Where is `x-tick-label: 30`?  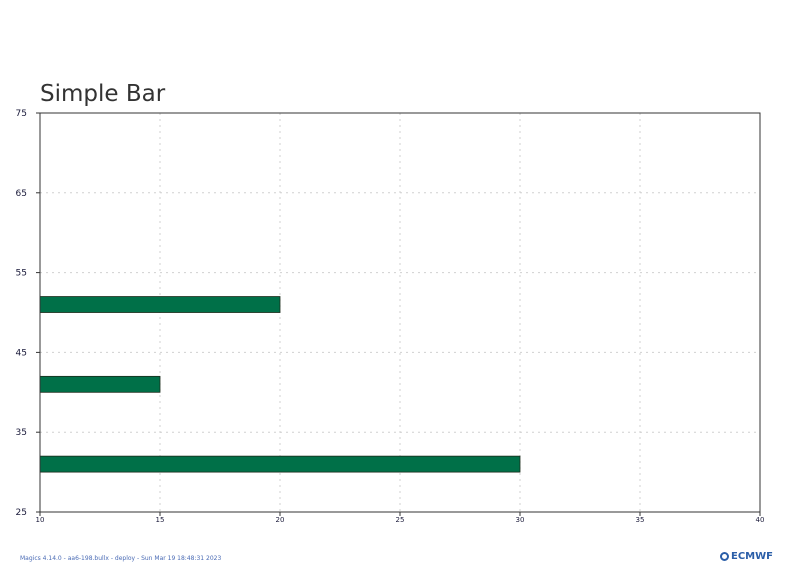 x-tick-label: 30 is located at coordinates (520, 520).